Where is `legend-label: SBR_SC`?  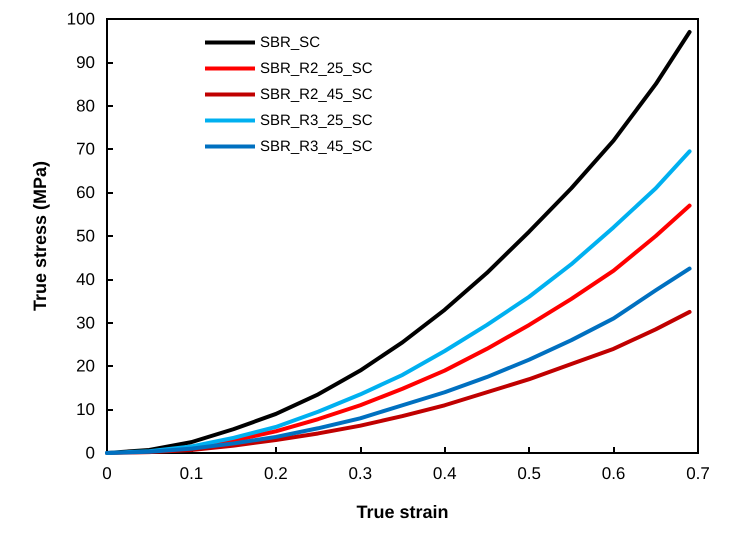
legend-label: SBR_SC is located at coordinates (290, 42).